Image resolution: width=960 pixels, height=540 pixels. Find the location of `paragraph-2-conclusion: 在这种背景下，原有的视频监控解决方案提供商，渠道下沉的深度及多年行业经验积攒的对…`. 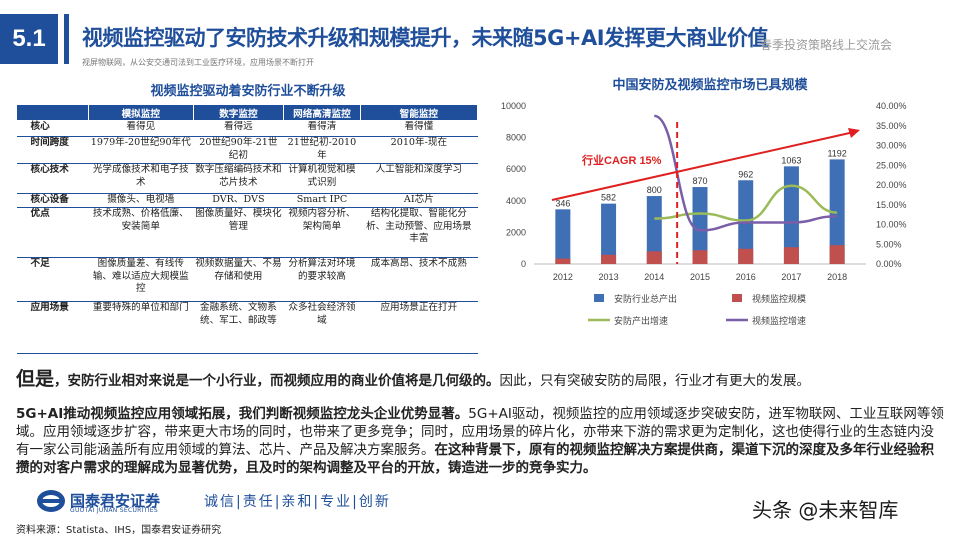

paragraph-2-conclusion: 在这种背景下，原有的视频监控解决方案提供商，渠道下沉的深度及多年行业经验积攒的对… is located at coordinates (475, 459).